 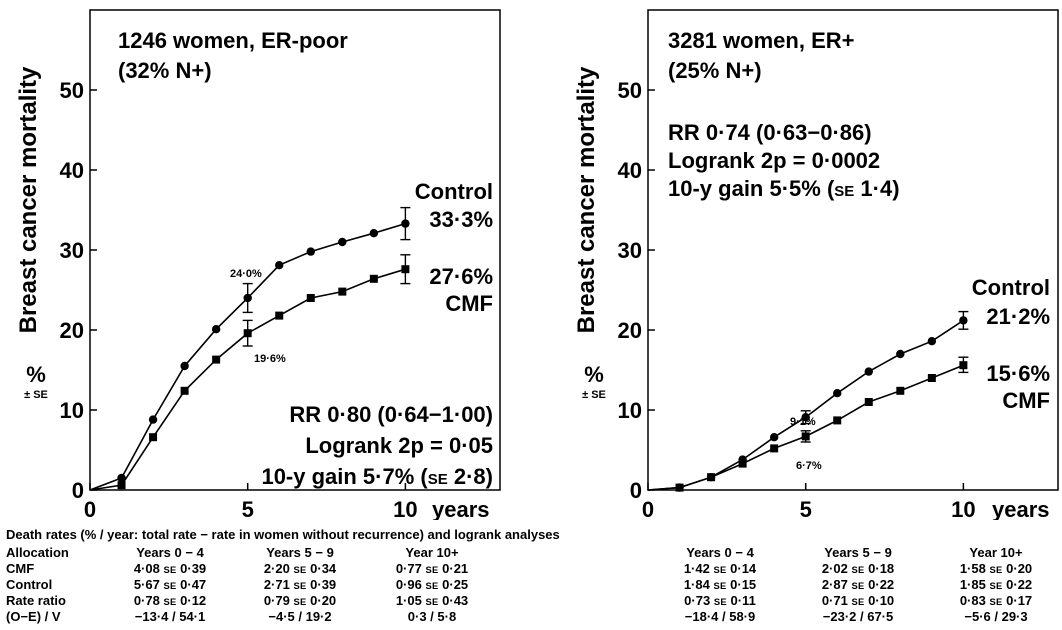 What do you see at coordinates (996, 616) in the screenshot?
I see `table-cell: −5·6 / 29·3` at bounding box center [996, 616].